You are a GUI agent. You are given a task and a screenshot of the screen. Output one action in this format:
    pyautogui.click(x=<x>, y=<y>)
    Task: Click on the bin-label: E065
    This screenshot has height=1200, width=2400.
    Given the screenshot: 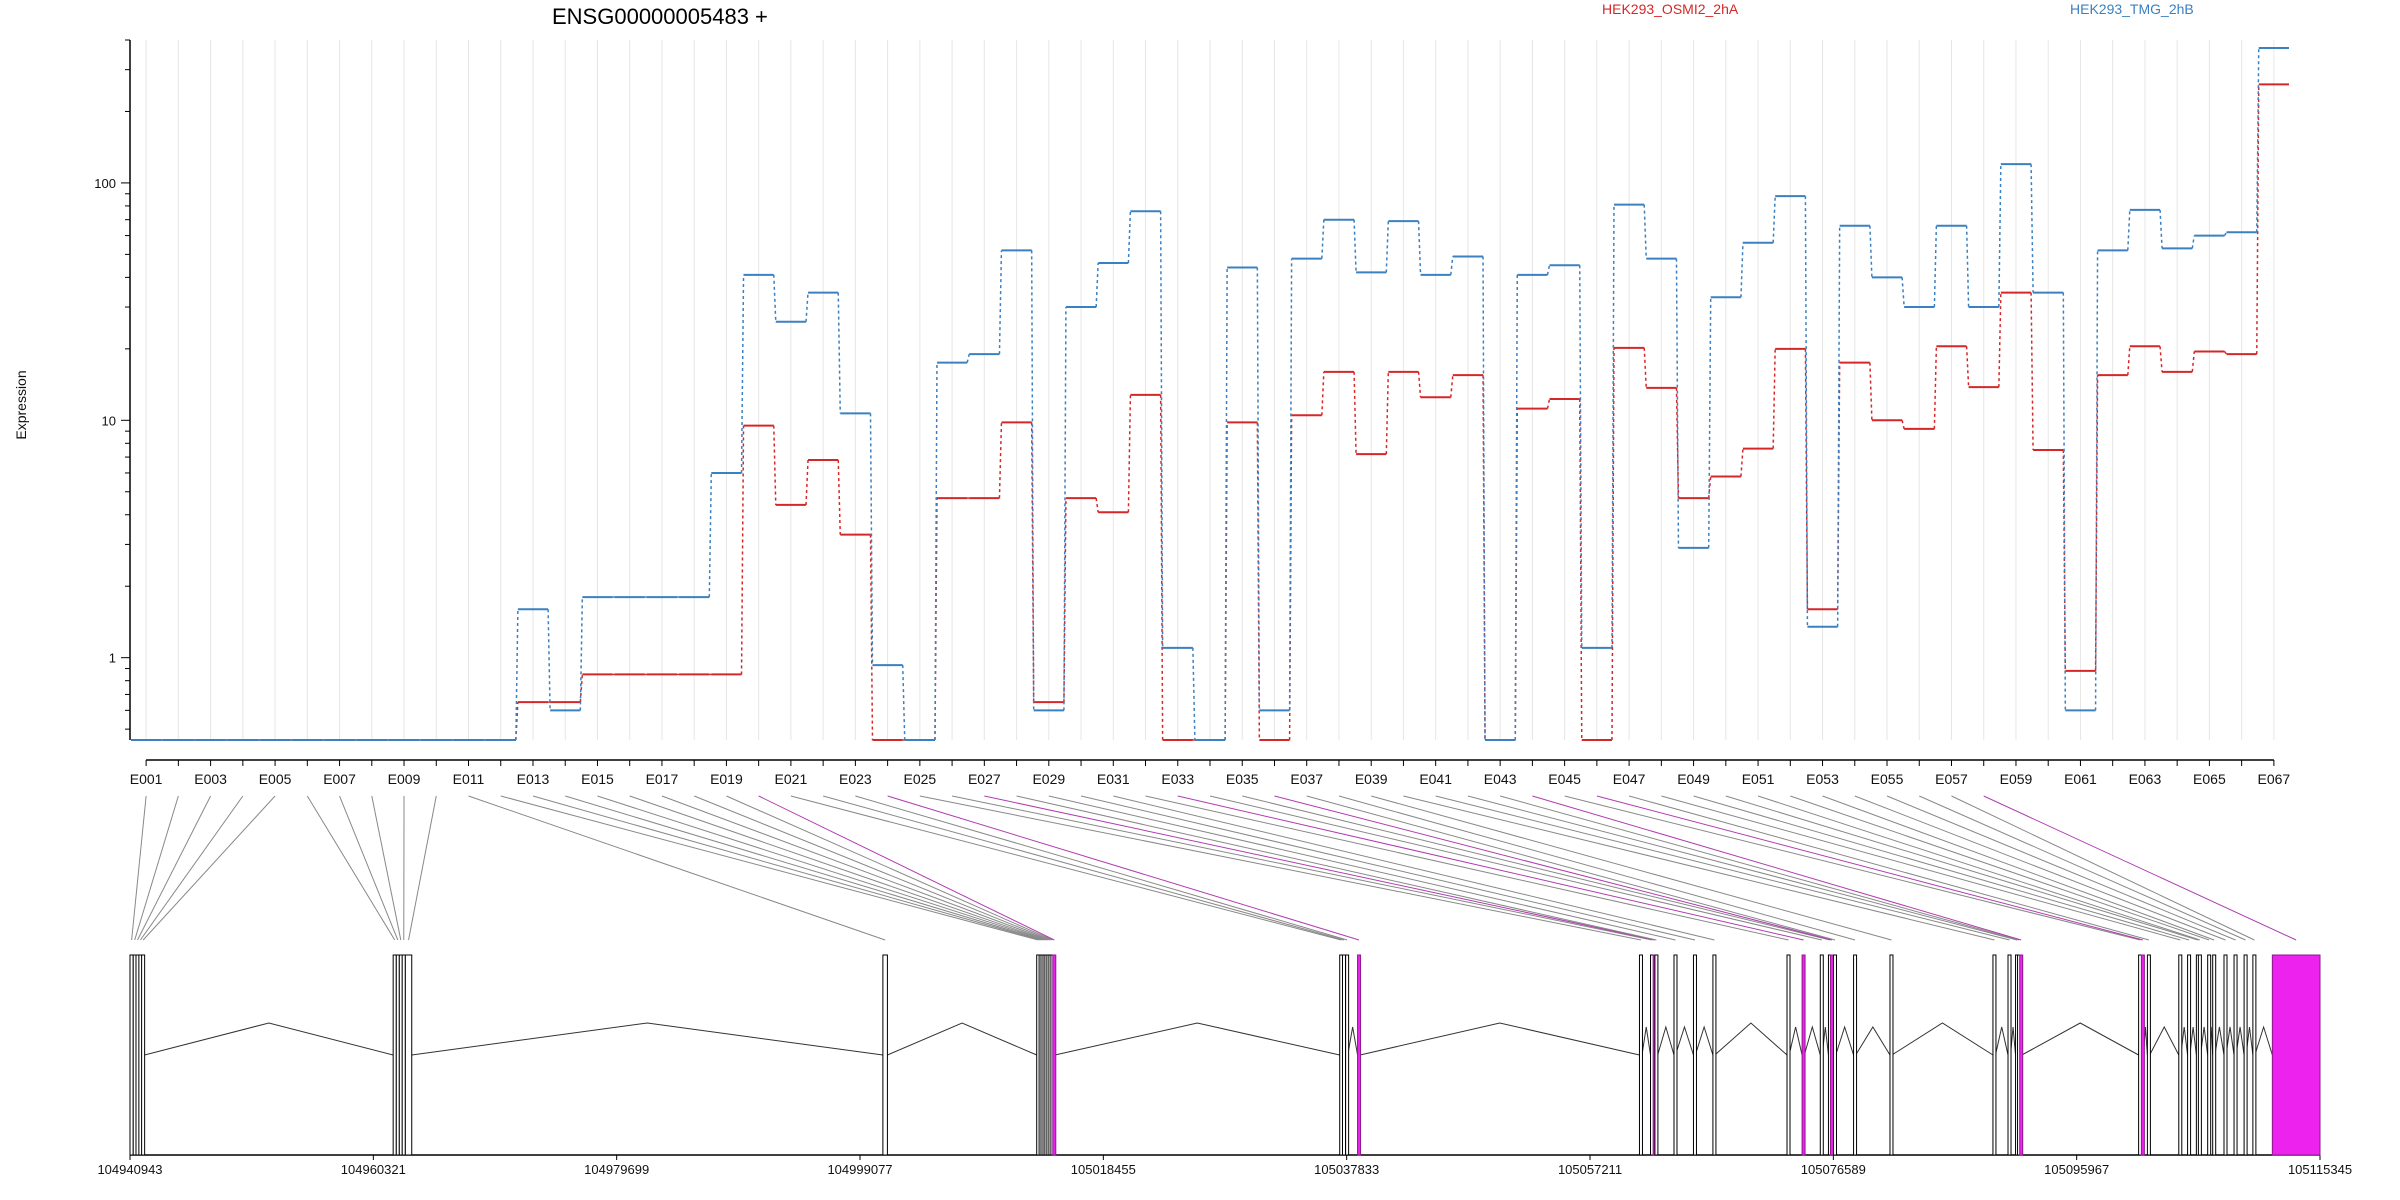 What is the action you would take?
    pyautogui.click(x=2209, y=779)
    